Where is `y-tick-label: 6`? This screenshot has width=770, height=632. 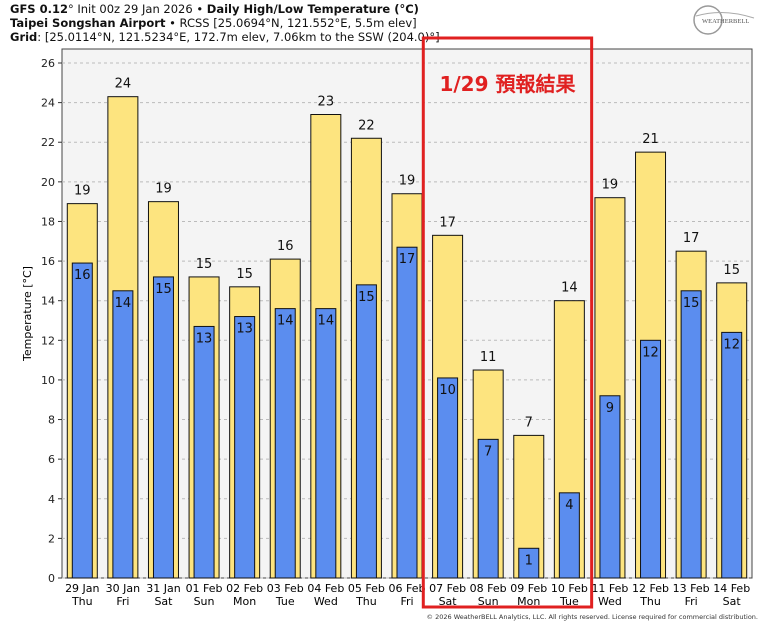 y-tick-label: 6 is located at coordinates (51, 459).